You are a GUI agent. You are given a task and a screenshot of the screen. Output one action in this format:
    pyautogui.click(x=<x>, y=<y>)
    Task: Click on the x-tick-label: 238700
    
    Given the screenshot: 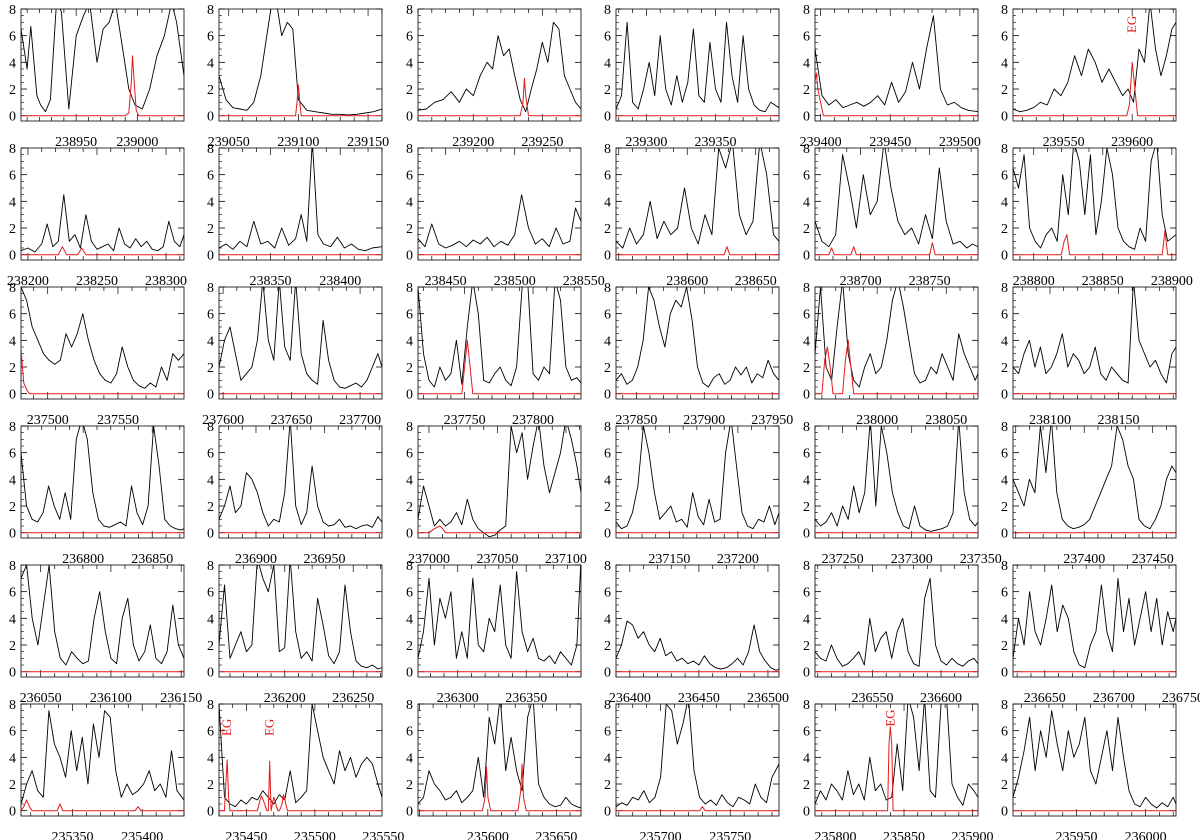 What is the action you would take?
    pyautogui.click(x=861, y=281)
    